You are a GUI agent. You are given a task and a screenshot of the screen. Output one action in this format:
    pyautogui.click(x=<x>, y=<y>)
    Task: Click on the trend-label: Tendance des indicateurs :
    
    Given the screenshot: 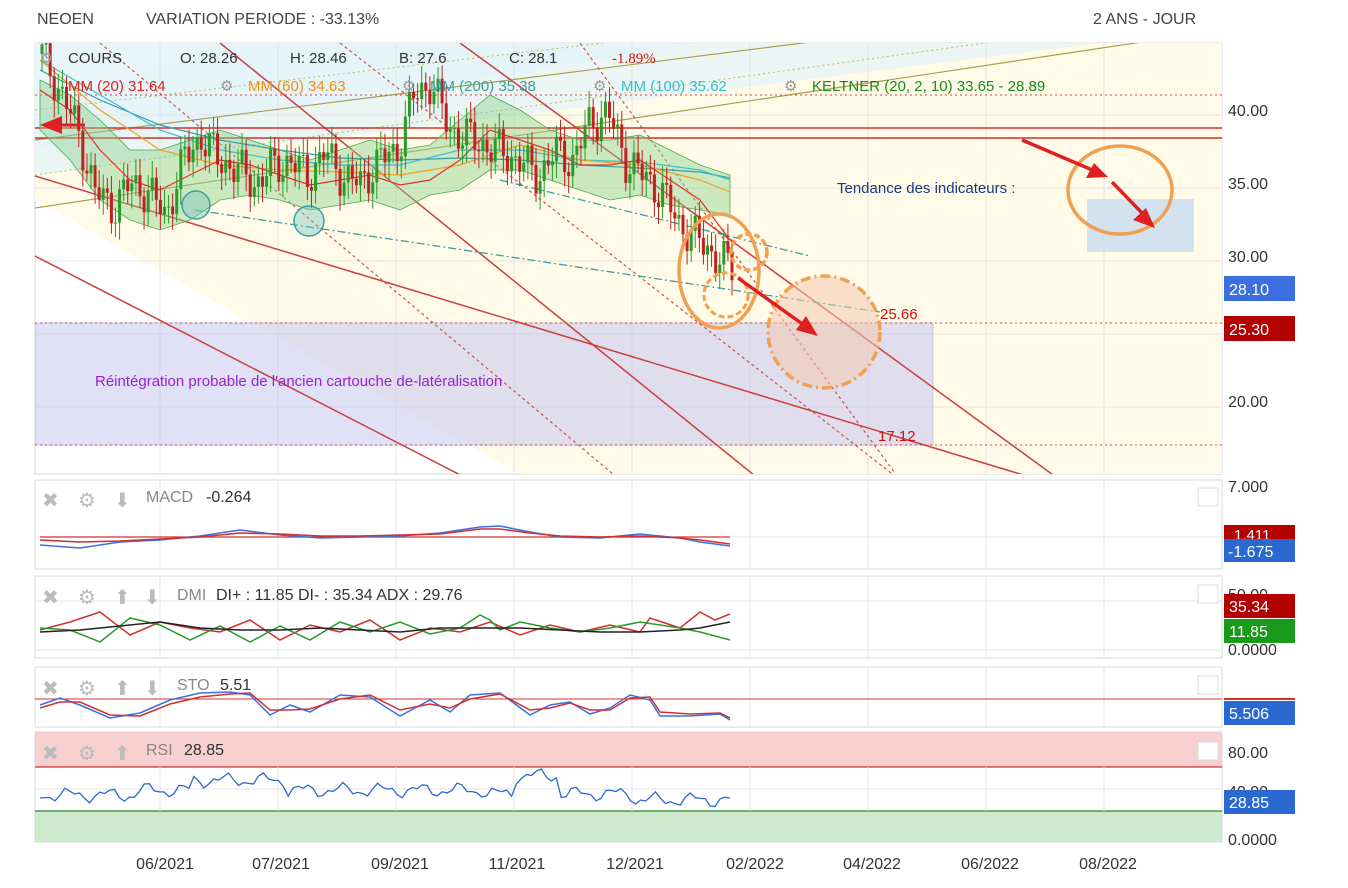 What is the action you would take?
    pyautogui.click(x=926, y=188)
    